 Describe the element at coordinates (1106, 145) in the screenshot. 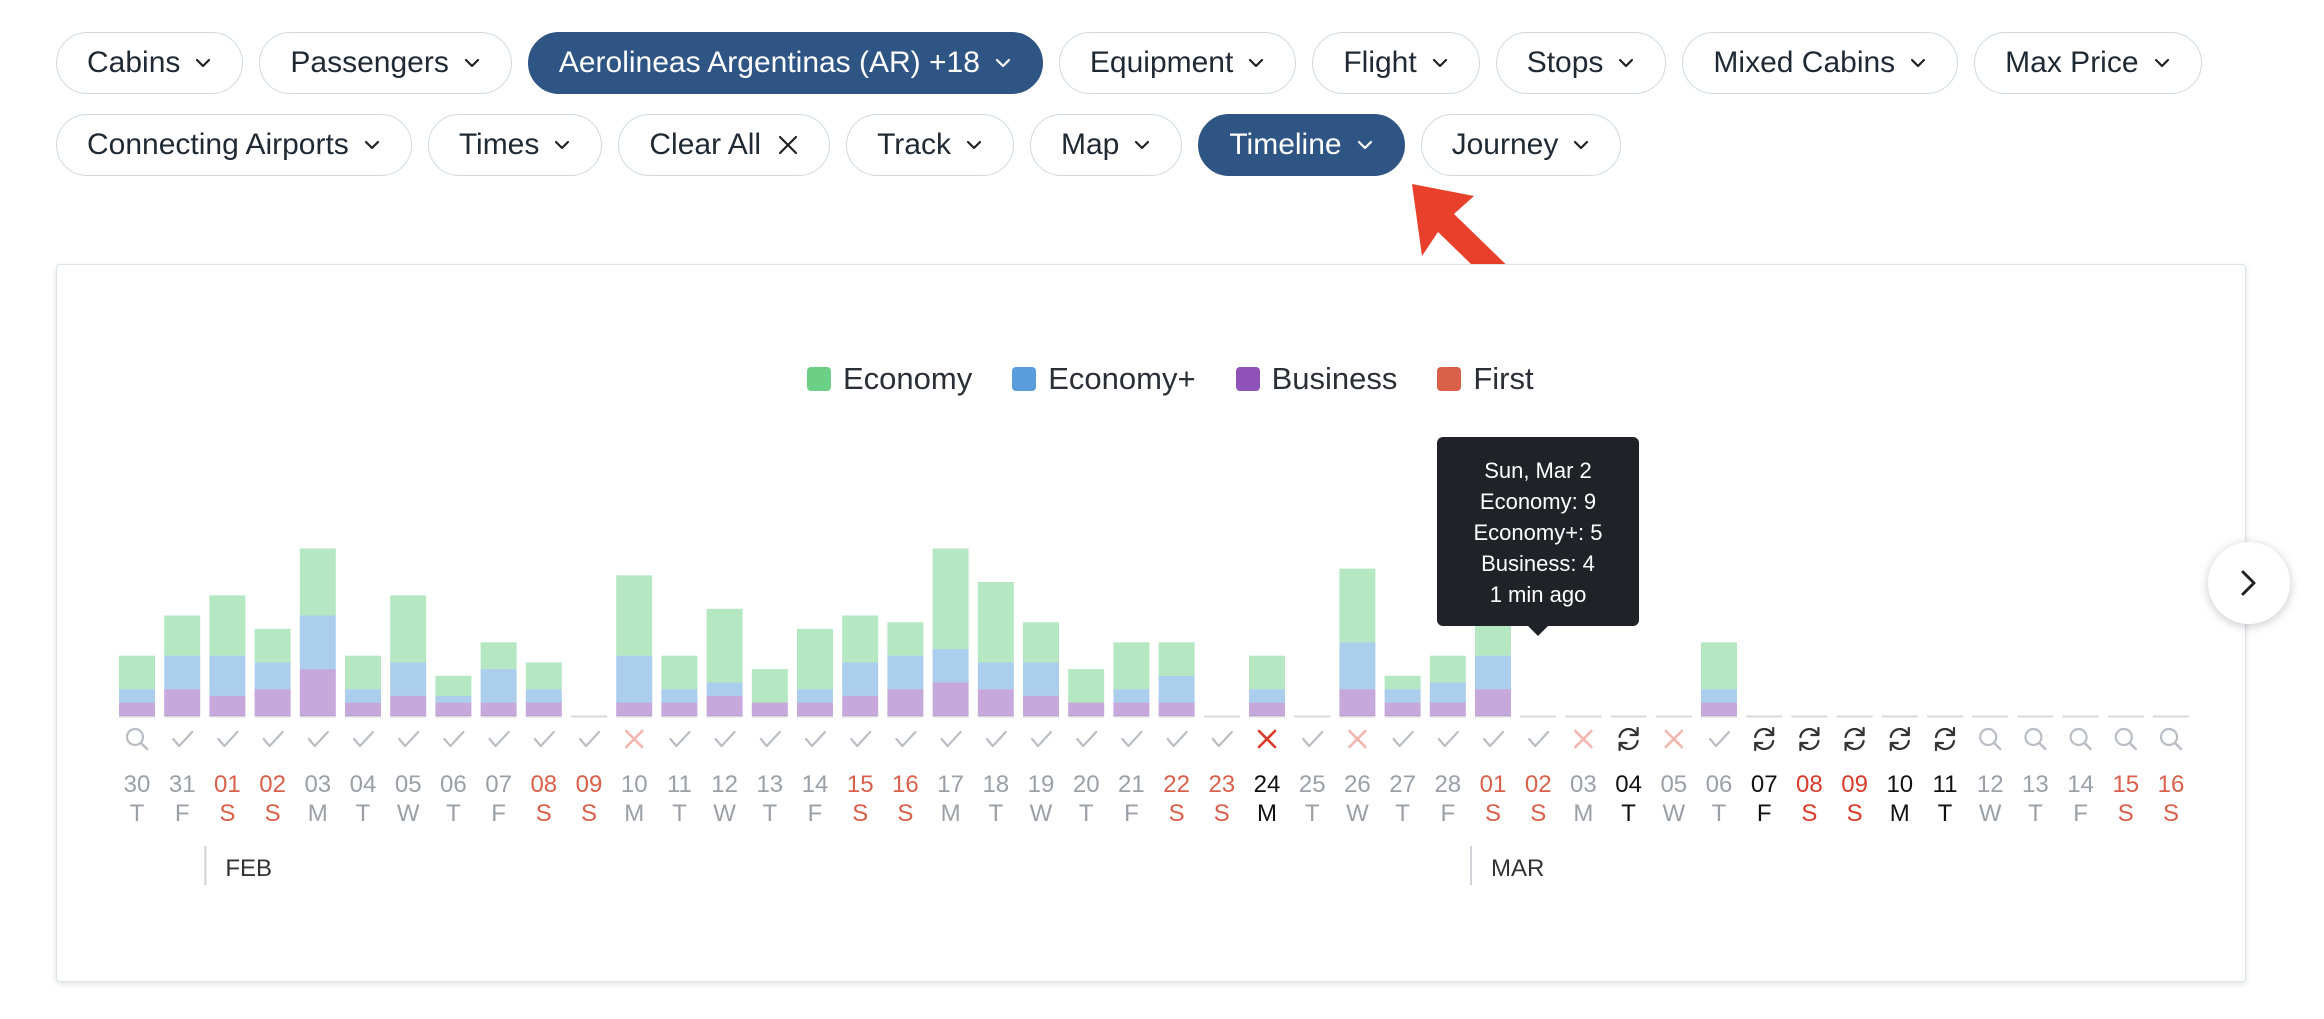

I see `map-filter: Map` at that location.